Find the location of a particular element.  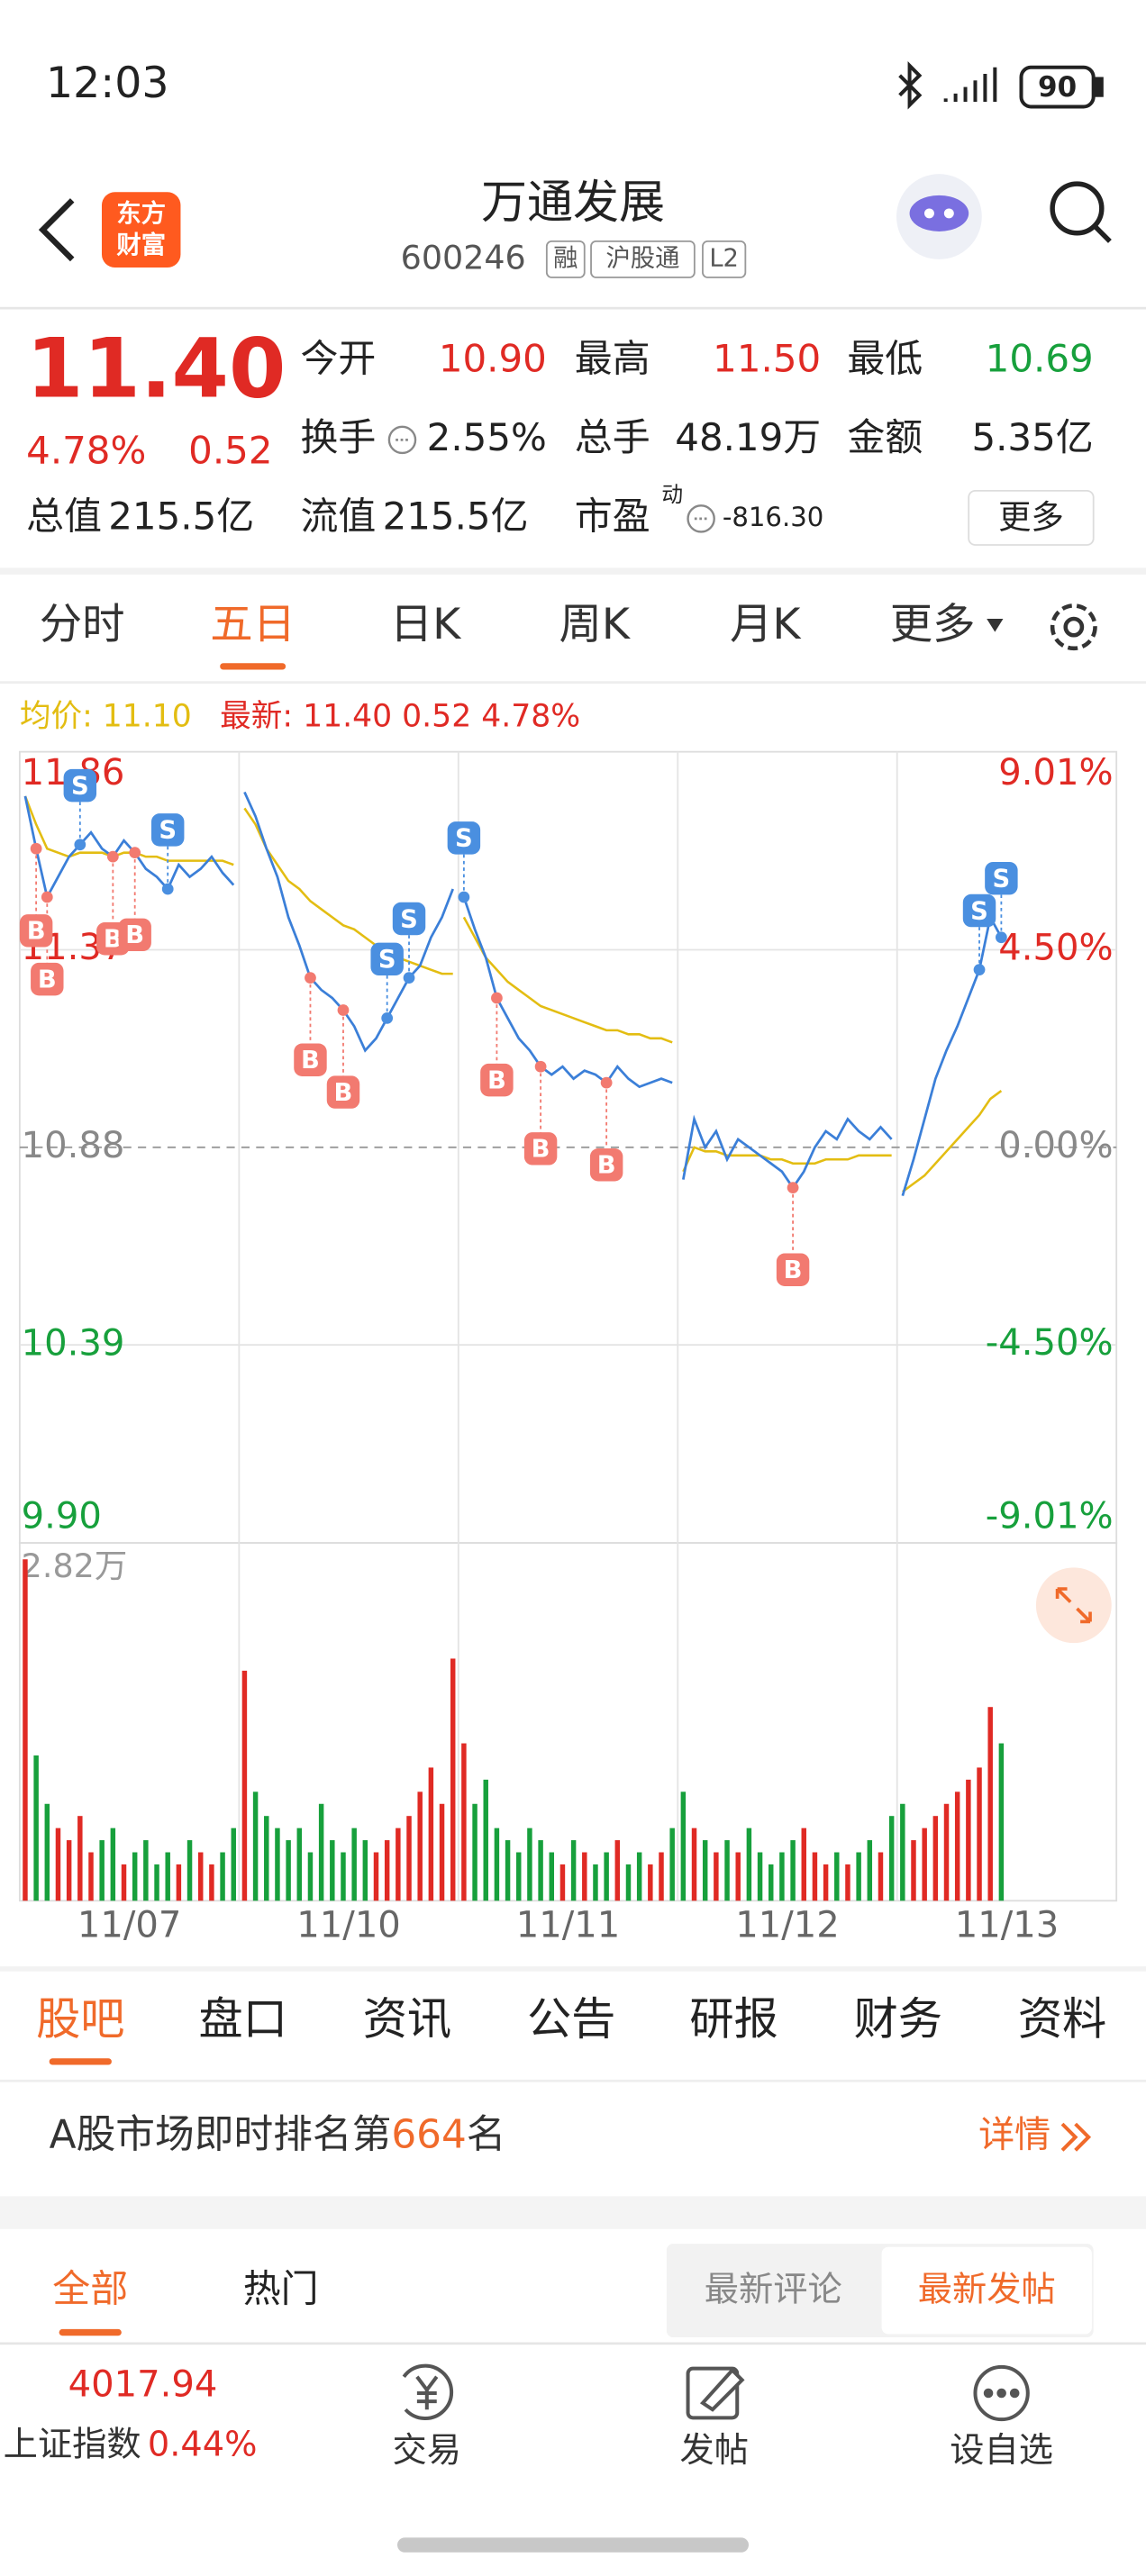

legend-avg: 均价: 11.10 is located at coordinates (106, 716).